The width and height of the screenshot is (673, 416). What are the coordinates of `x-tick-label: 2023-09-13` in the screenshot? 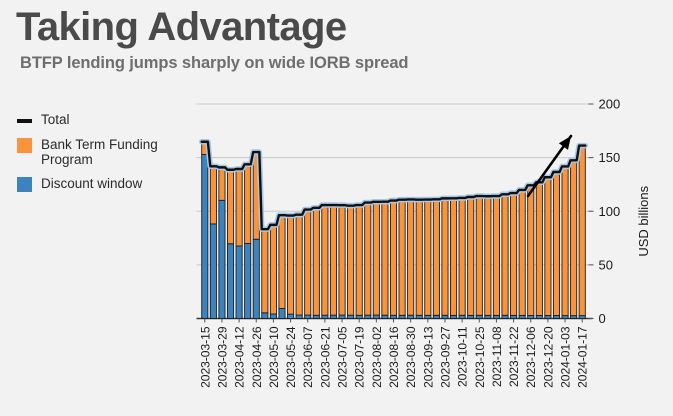 It's located at (428, 357).